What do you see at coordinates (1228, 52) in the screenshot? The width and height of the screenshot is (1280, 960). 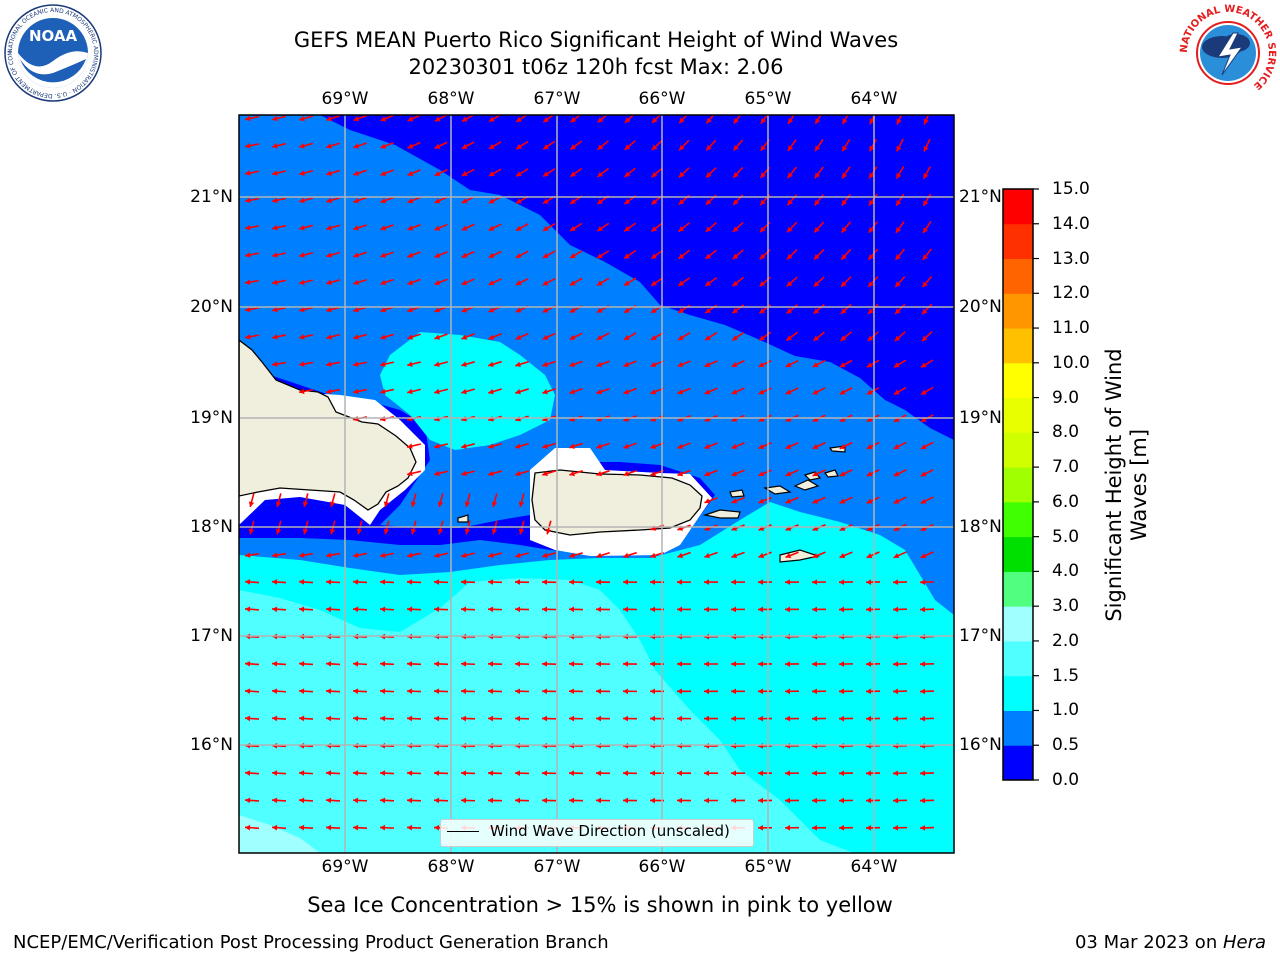 I see `nws-logo: NATIONAL WEATHER SERVICE` at bounding box center [1228, 52].